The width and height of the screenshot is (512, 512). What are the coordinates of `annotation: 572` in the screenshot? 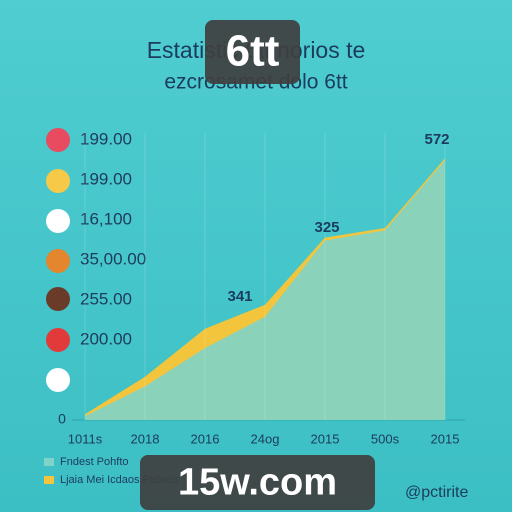 It's located at (436, 139).